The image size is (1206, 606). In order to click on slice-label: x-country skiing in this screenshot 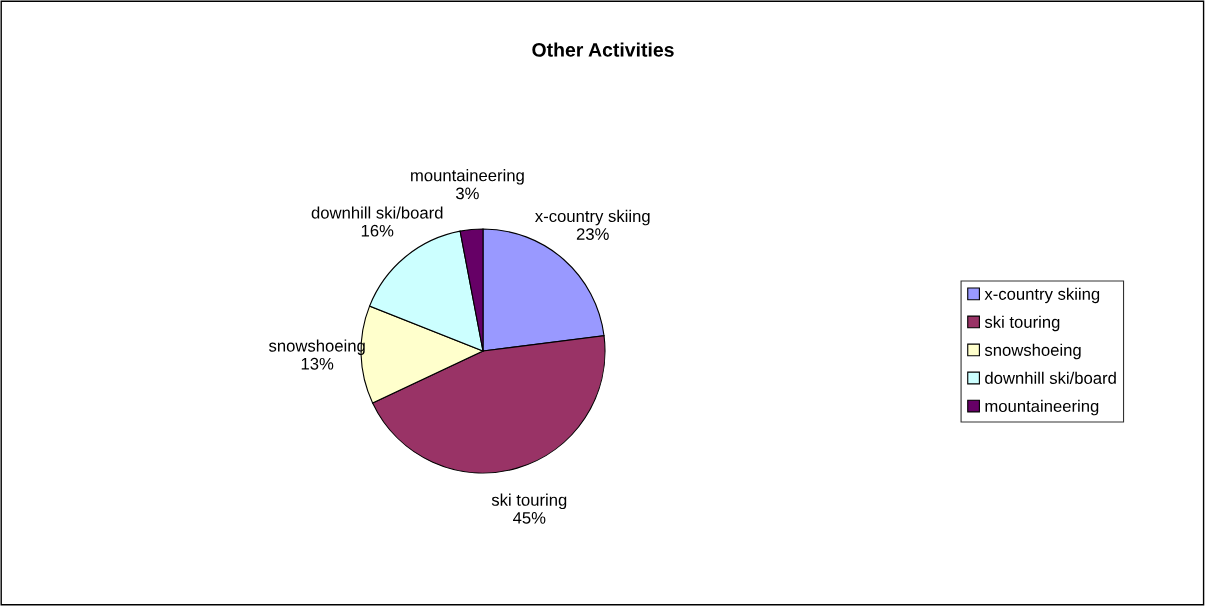, I will do `click(592, 217)`.